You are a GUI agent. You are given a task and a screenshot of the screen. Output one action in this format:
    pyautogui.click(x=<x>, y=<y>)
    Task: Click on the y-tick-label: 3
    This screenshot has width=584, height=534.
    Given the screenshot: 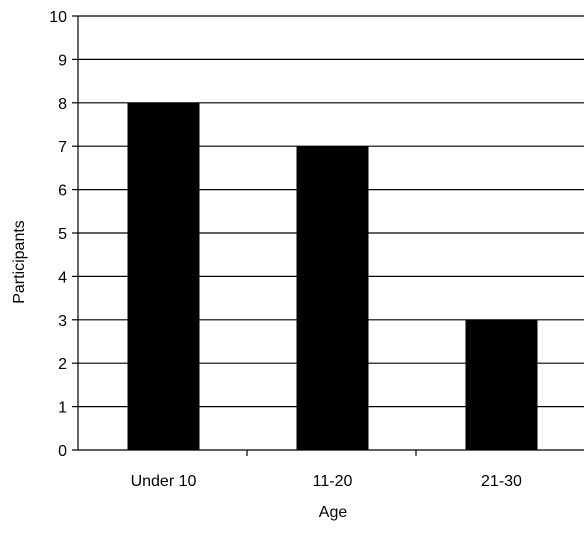 What is the action you would take?
    pyautogui.click(x=62, y=321)
    